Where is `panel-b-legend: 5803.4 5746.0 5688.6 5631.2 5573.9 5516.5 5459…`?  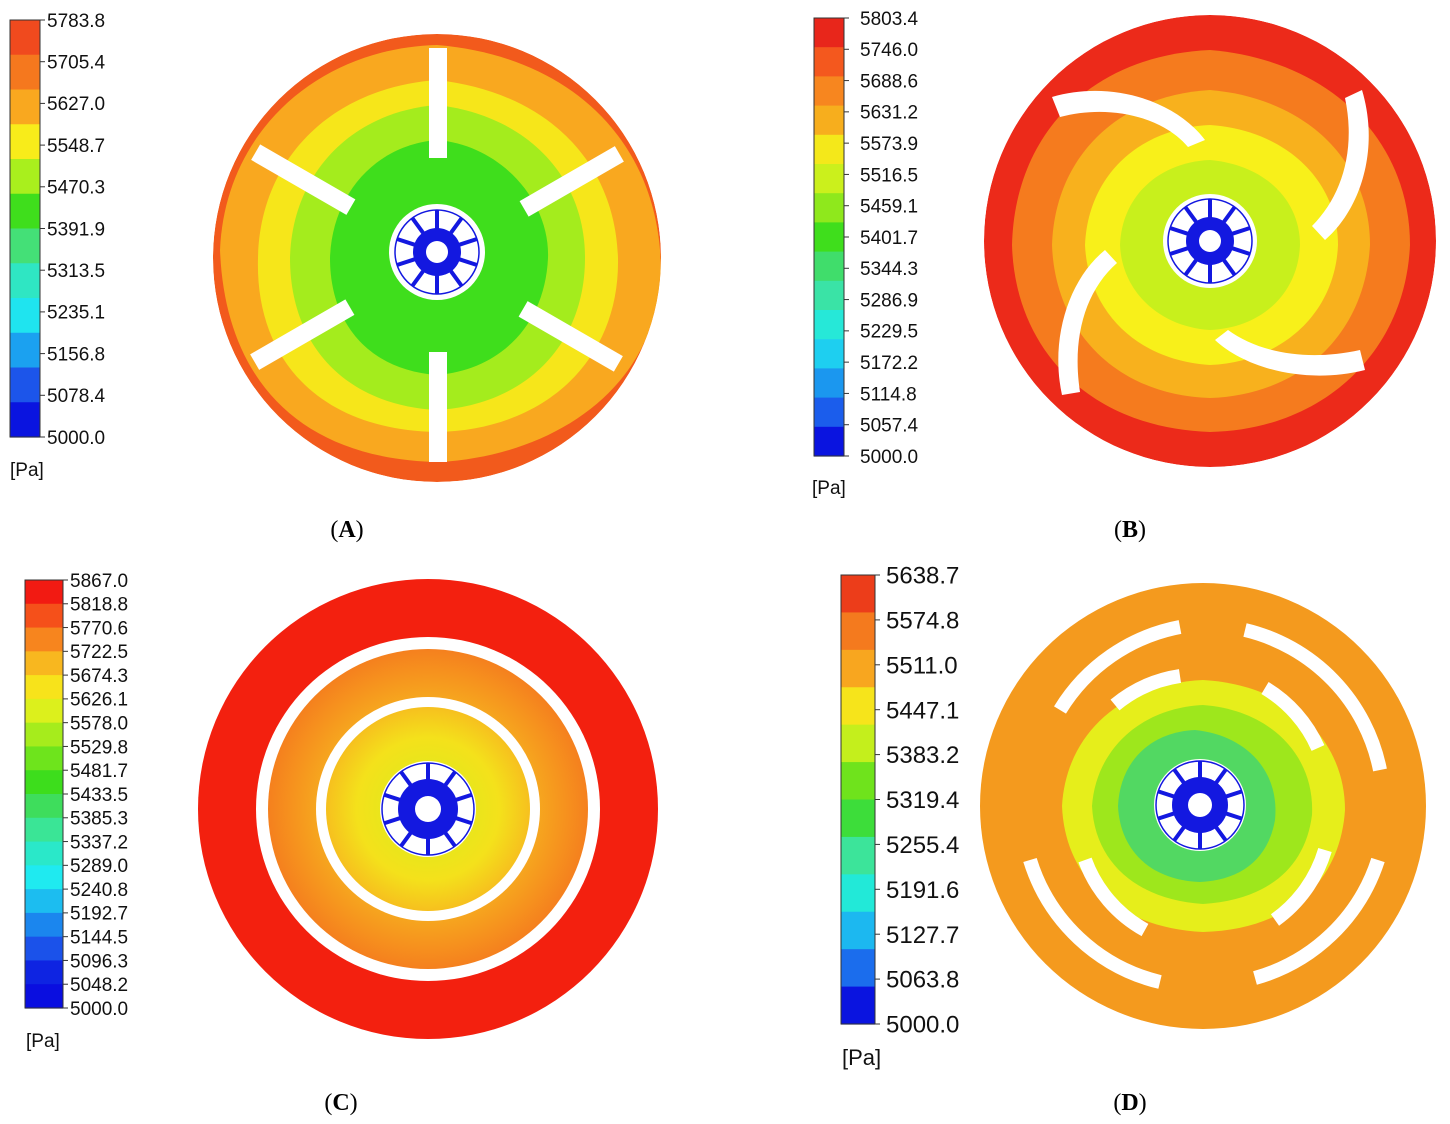
panel-b-legend: 5803.4 5746.0 5688.6 5631.2 5573.9 5516.5 5459… is located at coordinates (866, 238).